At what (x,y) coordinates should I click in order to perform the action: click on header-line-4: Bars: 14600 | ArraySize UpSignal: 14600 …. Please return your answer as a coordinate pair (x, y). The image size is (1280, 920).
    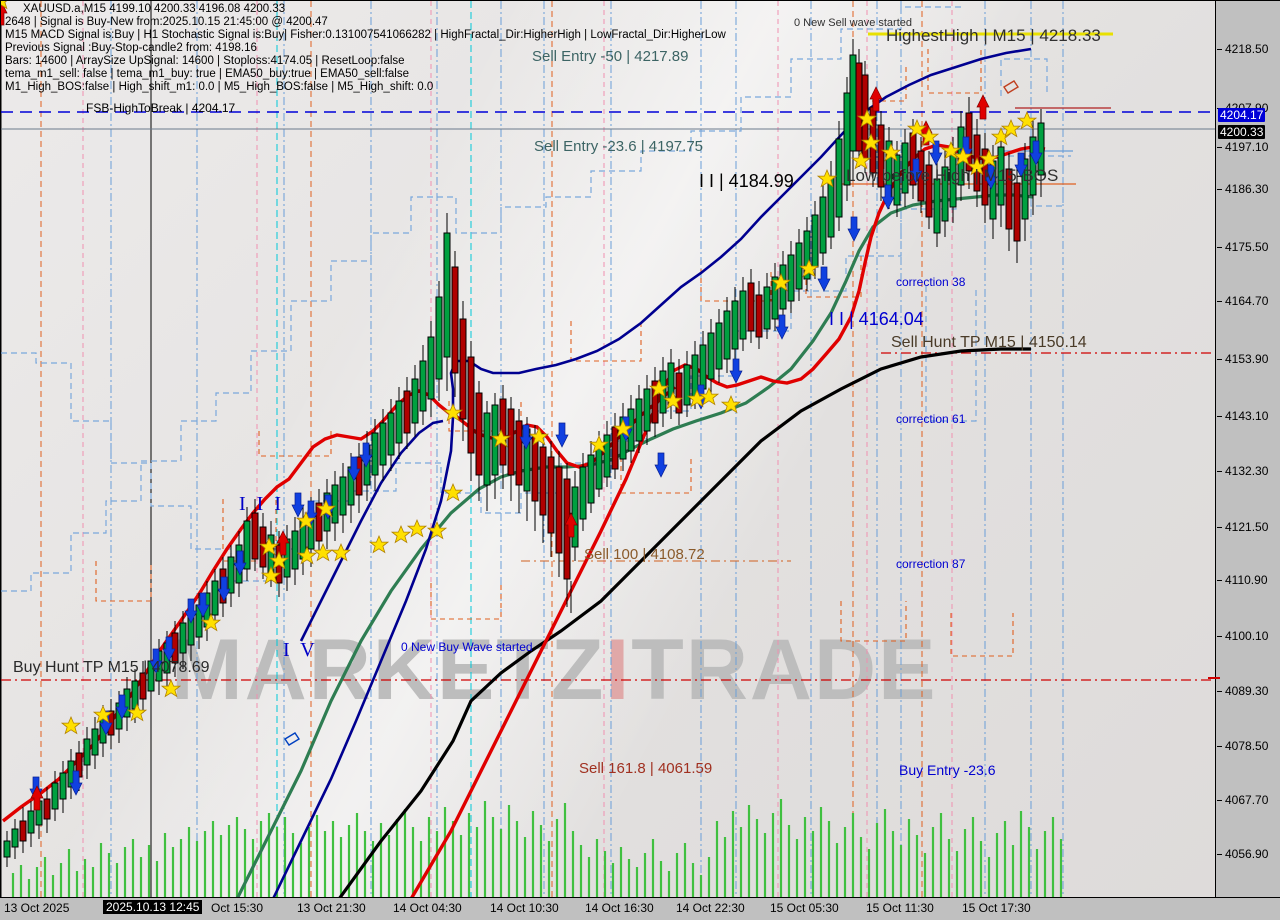
    Looking at the image, I should click on (205, 61).